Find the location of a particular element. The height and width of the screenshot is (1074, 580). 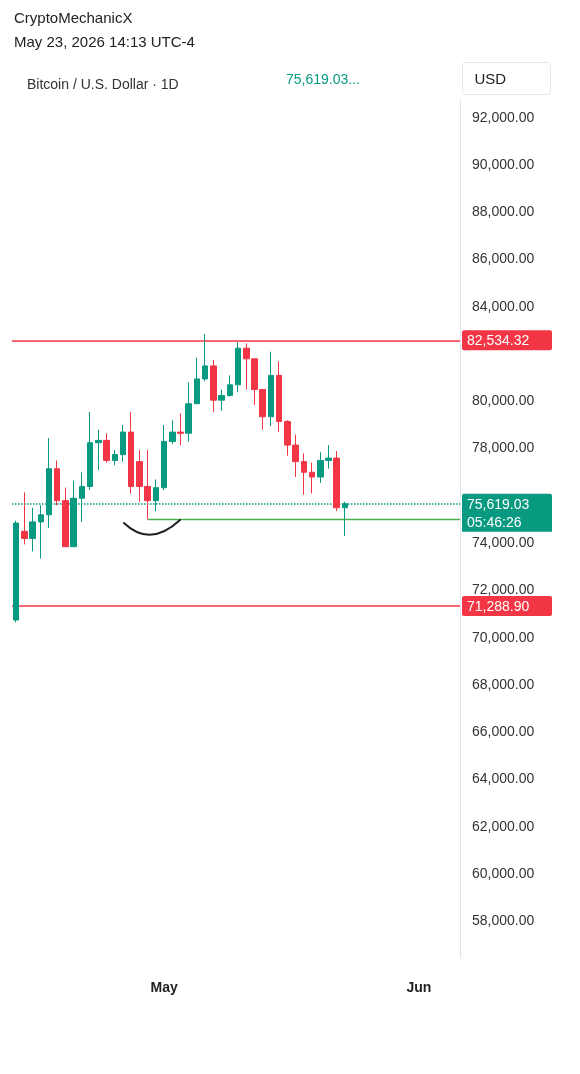

y-tick-label: 64,000.00 is located at coordinates (503, 778).